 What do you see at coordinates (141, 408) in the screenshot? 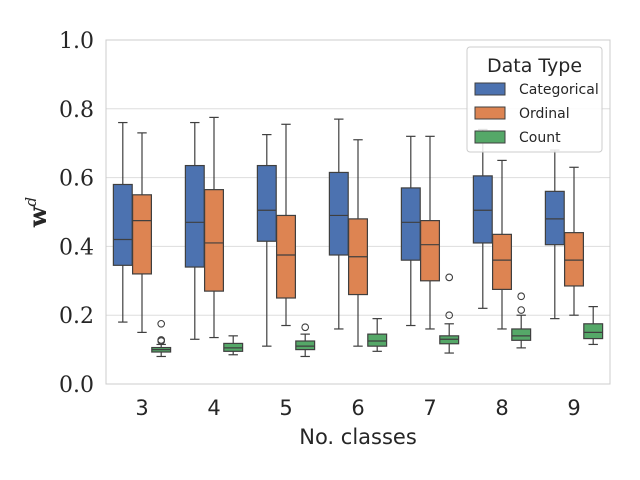
I see `x-tick-label: 3` at bounding box center [141, 408].